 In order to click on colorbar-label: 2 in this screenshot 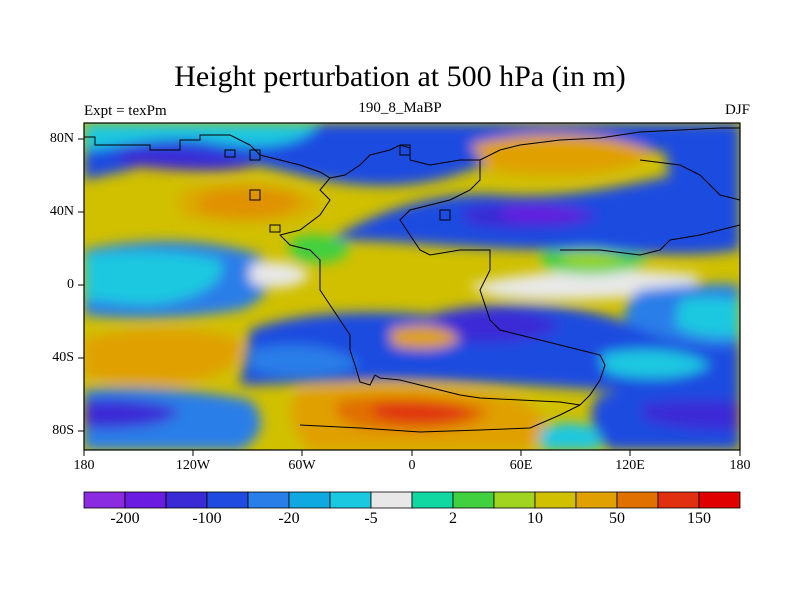, I will do `click(453, 518)`.